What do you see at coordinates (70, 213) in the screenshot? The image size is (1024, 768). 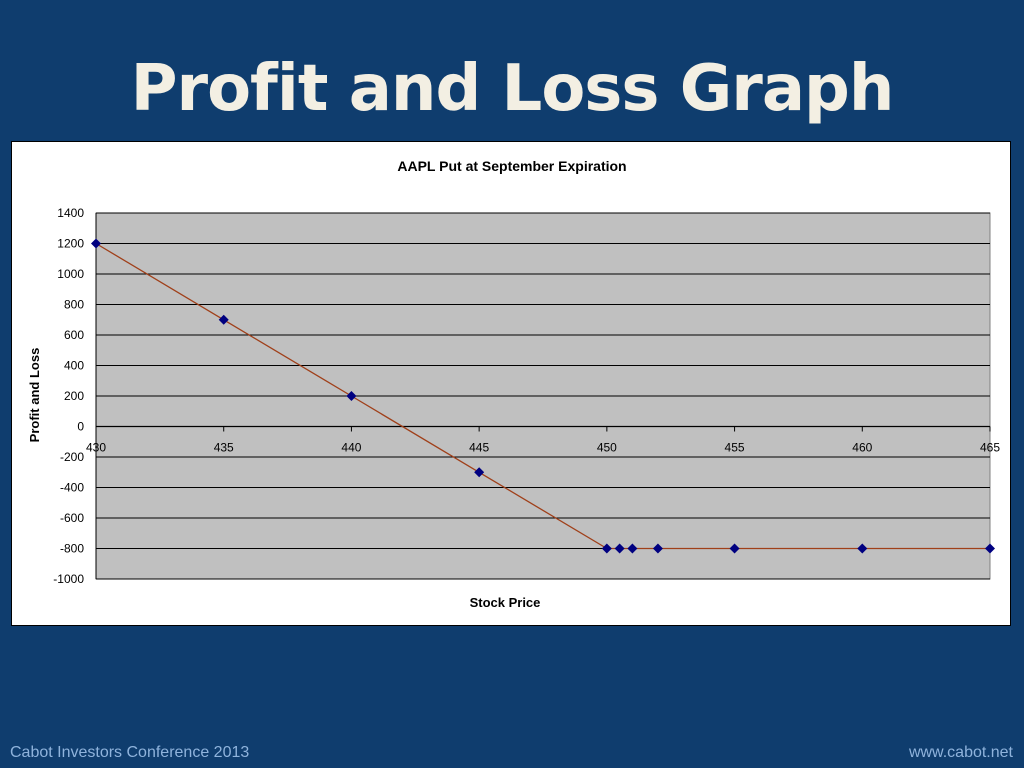 I see `y-tick-label: 1400` at bounding box center [70, 213].